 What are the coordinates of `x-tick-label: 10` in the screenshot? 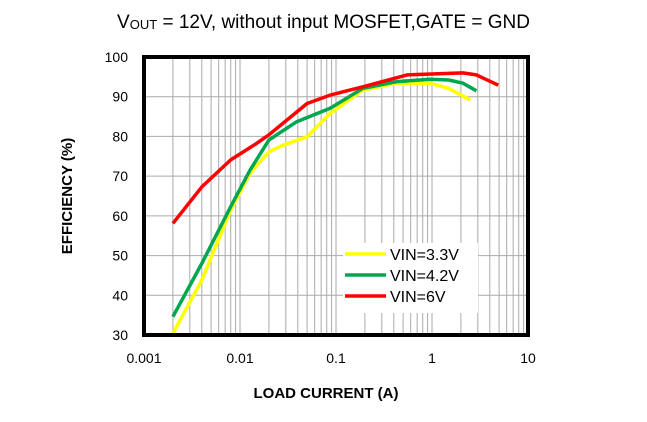 It's located at (528, 358).